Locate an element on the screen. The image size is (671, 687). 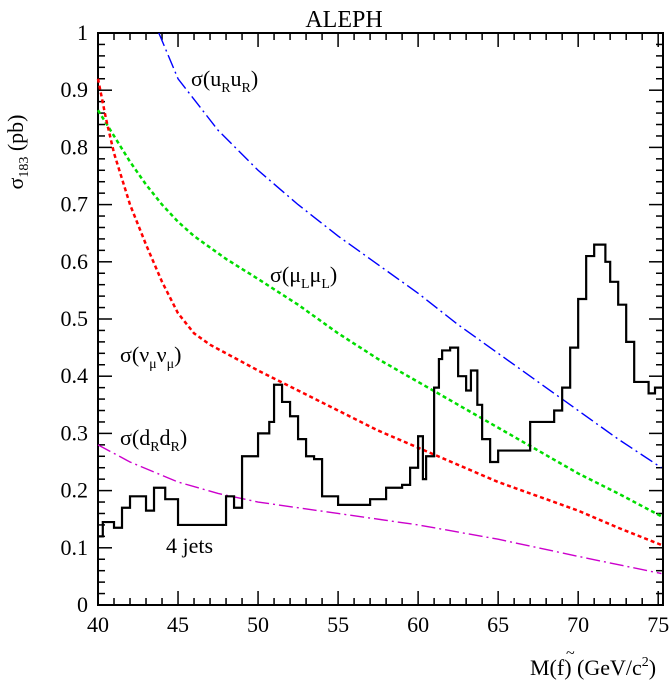
y-tick-label: 0.7 is located at coordinates (75, 204).